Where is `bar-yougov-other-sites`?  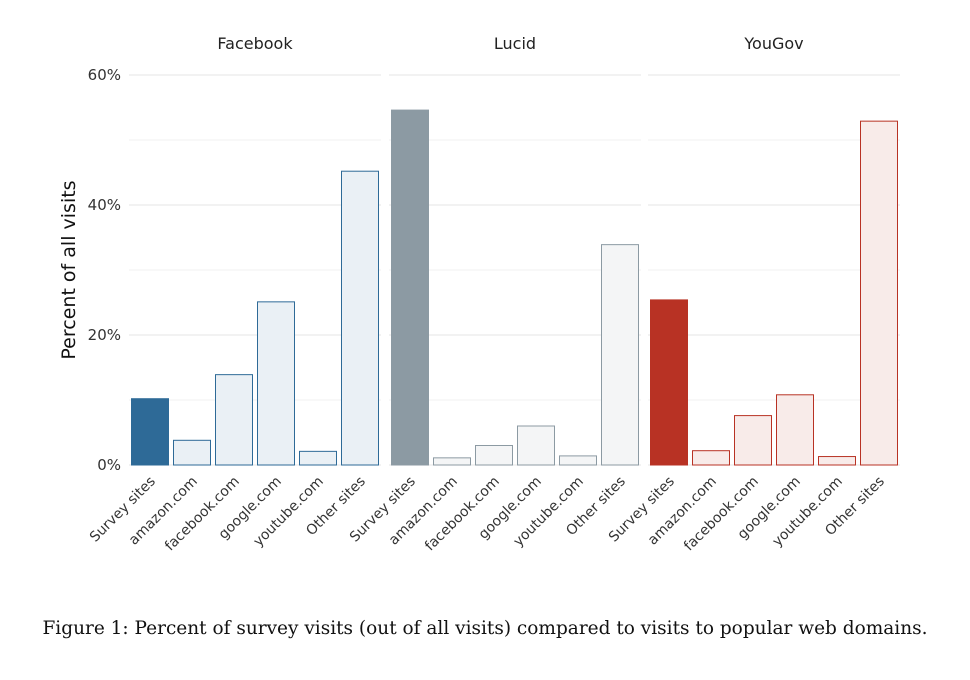
bar-yougov-other-sites is located at coordinates (879, 293).